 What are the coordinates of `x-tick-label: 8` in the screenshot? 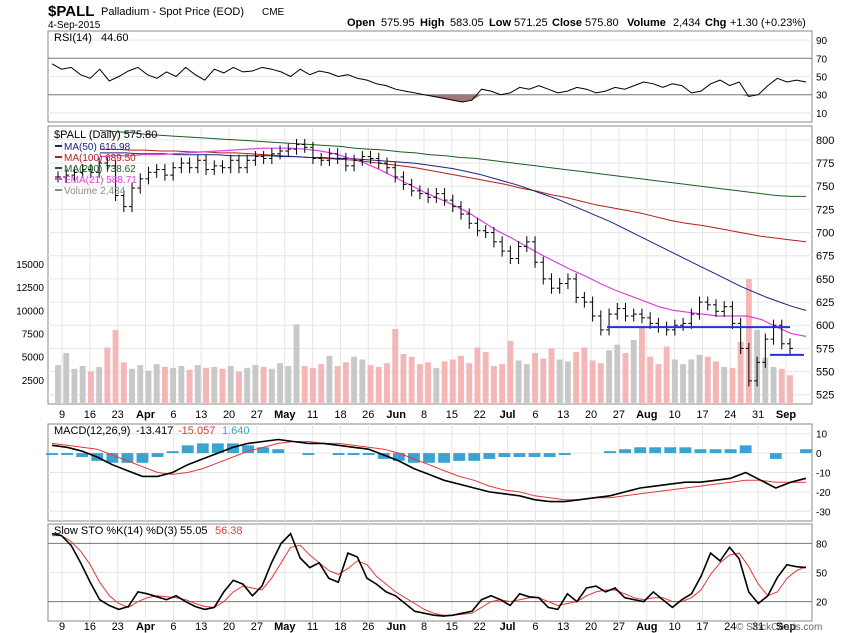 It's located at (424, 627).